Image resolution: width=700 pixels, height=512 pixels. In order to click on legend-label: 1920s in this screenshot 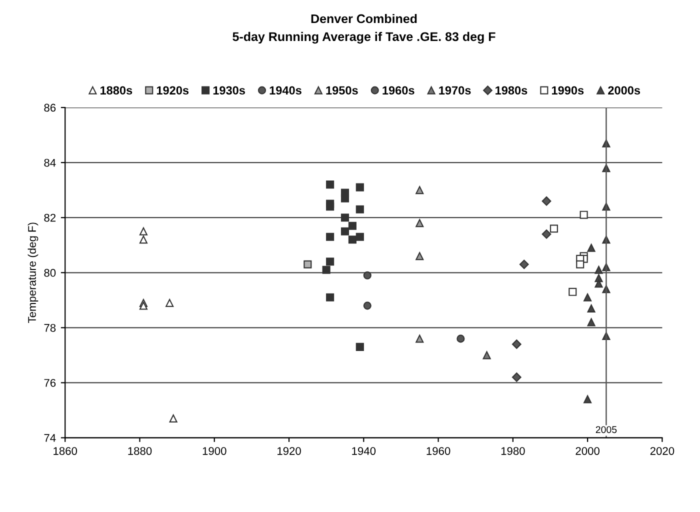, I will do `click(172, 90)`.